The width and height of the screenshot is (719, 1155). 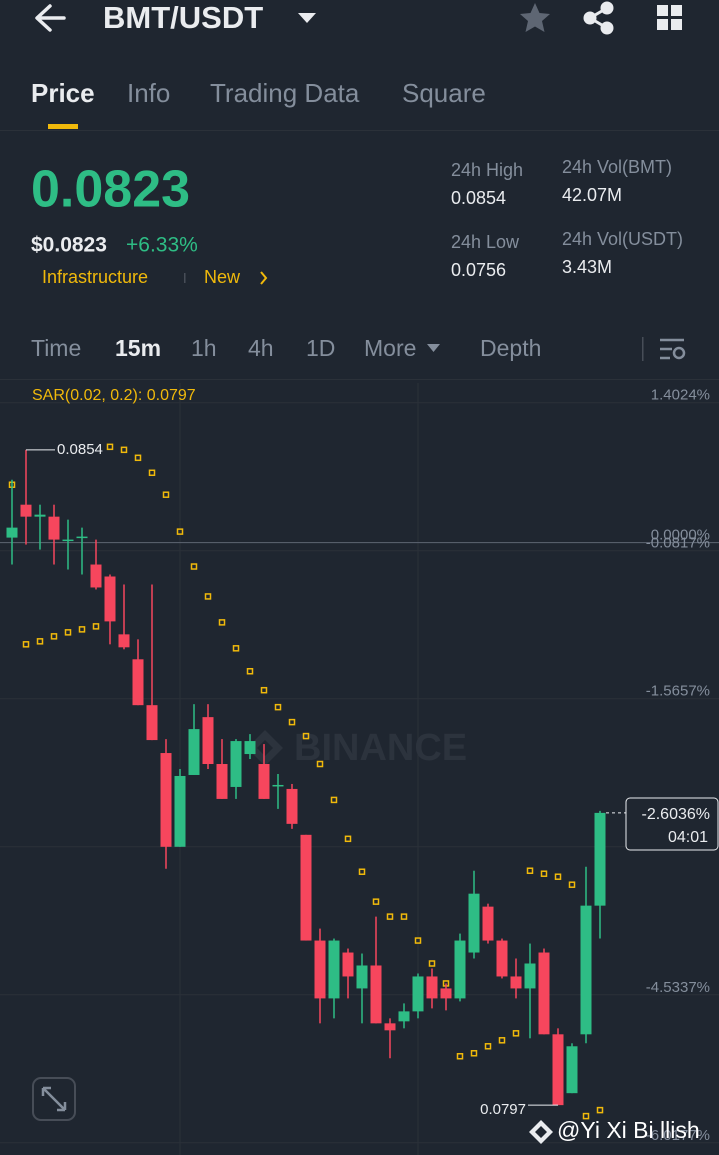 I want to click on indicator-label: SAR(0.02, 0.2): 0.0797, so click(x=114, y=395).